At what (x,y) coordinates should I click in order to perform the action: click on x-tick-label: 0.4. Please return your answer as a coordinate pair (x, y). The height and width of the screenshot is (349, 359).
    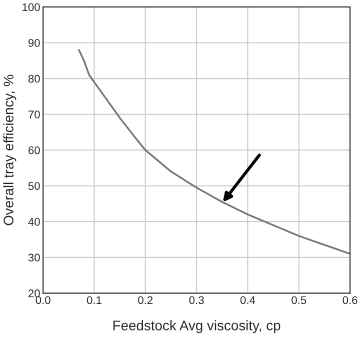
    Looking at the image, I should click on (248, 300).